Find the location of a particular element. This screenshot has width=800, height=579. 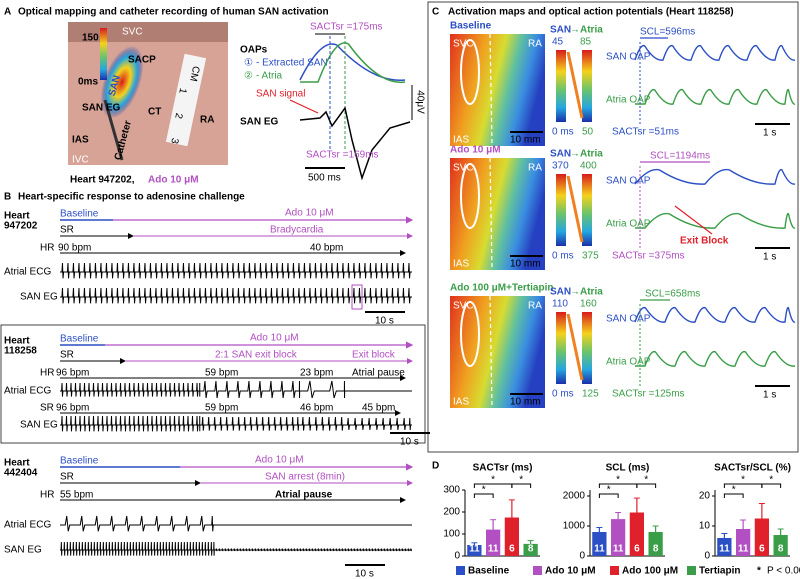

y-tick-label: 200 is located at coordinates (451, 512).